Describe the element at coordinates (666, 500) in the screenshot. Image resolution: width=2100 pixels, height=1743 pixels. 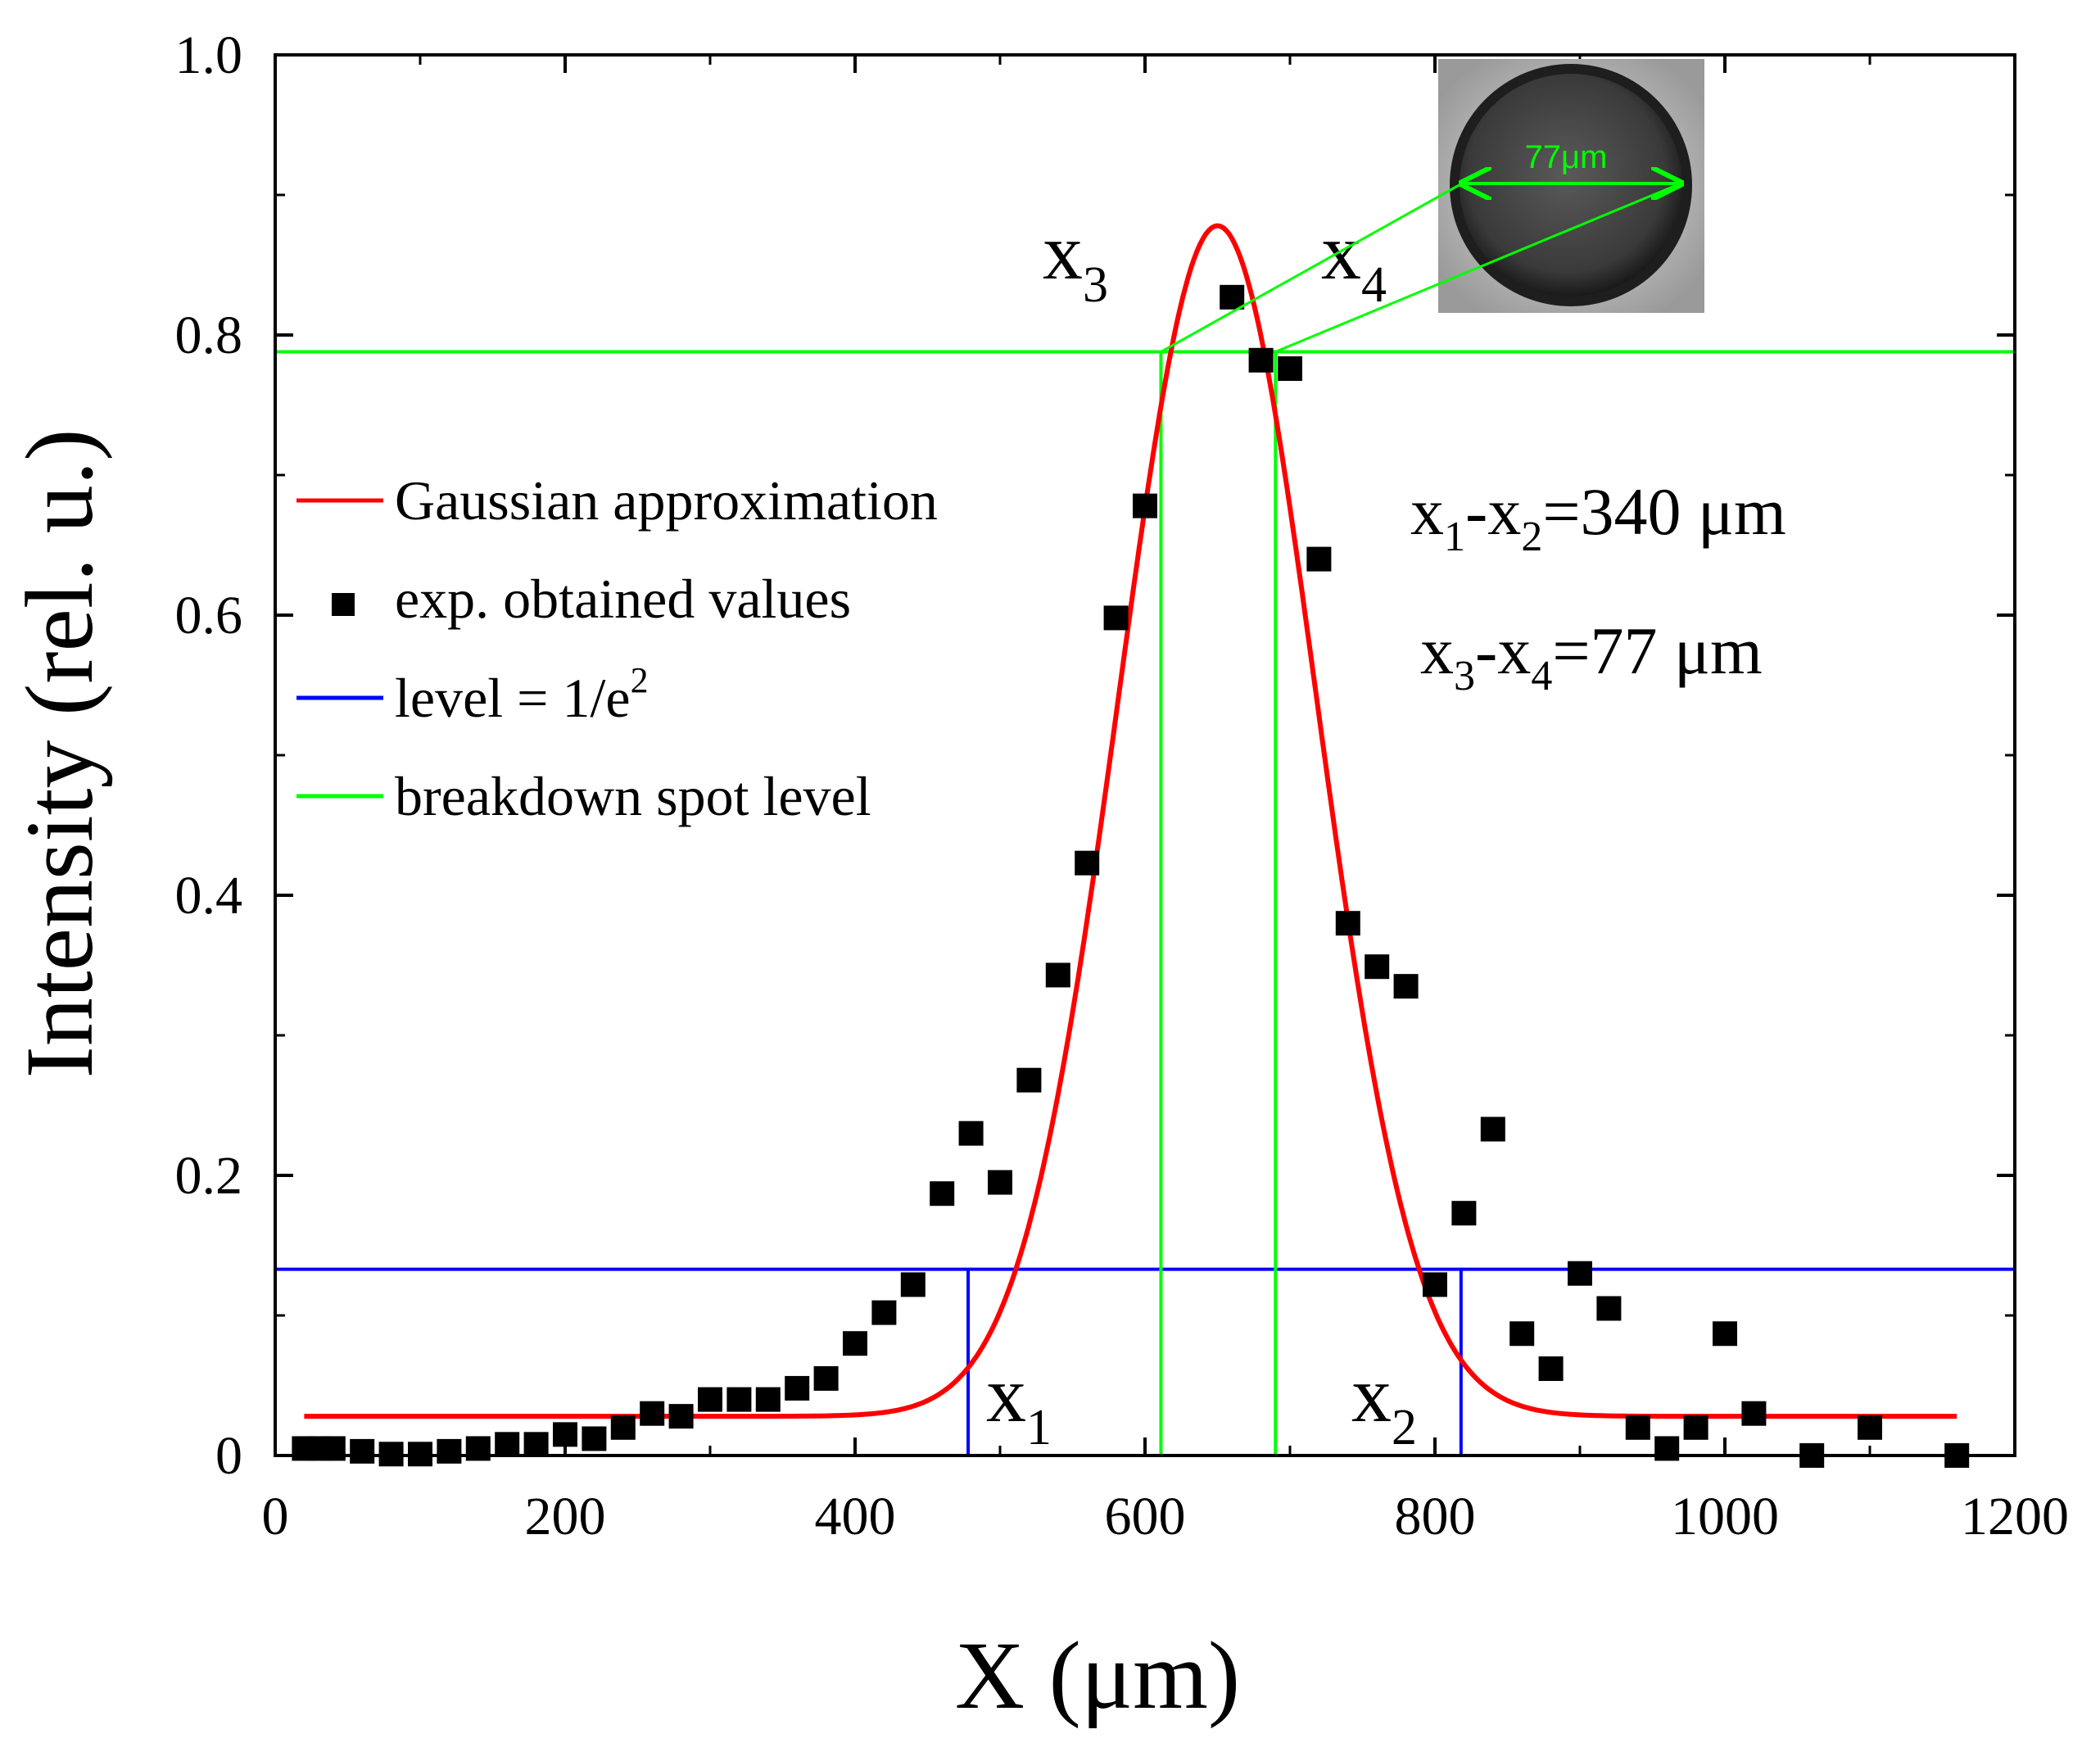
I see `legend-label-gaussian: Gaussian approximation` at that location.